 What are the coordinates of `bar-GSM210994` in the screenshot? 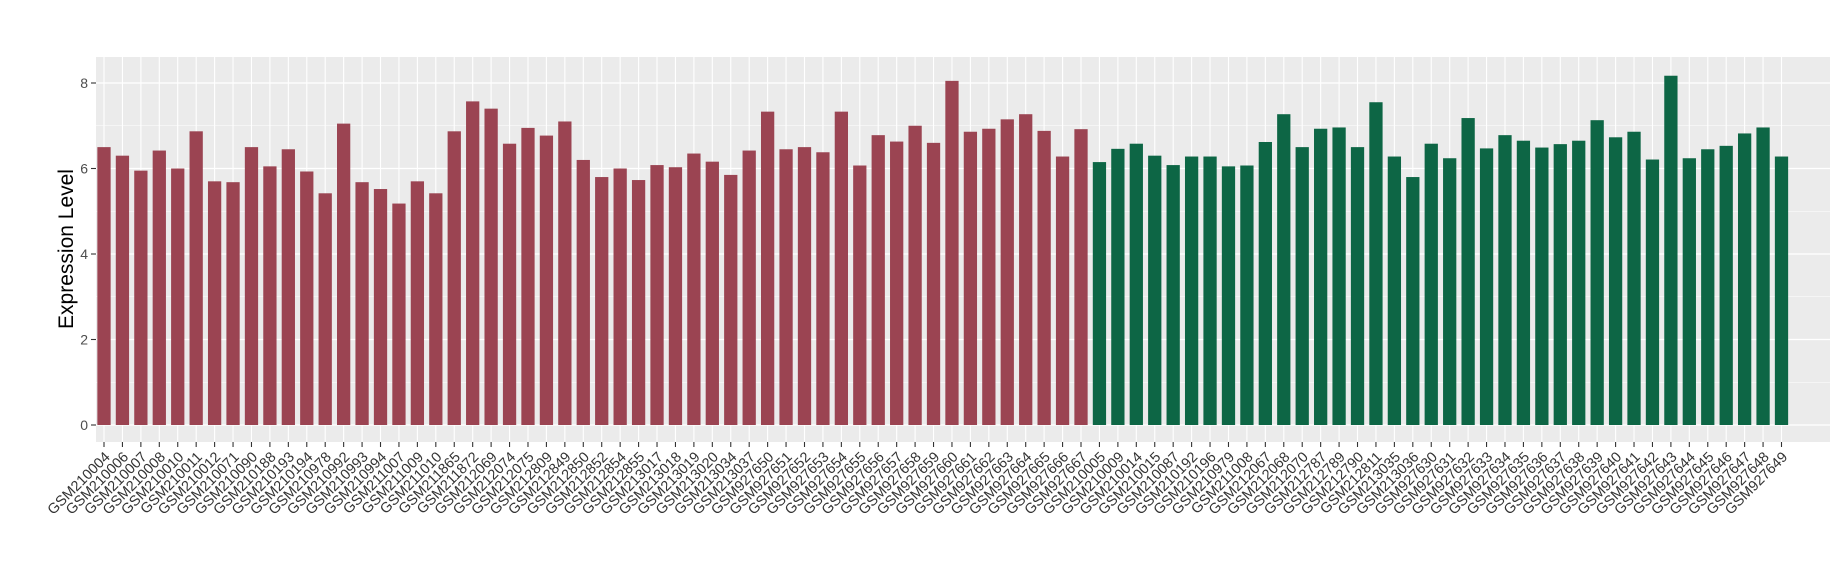 It's located at (380, 307).